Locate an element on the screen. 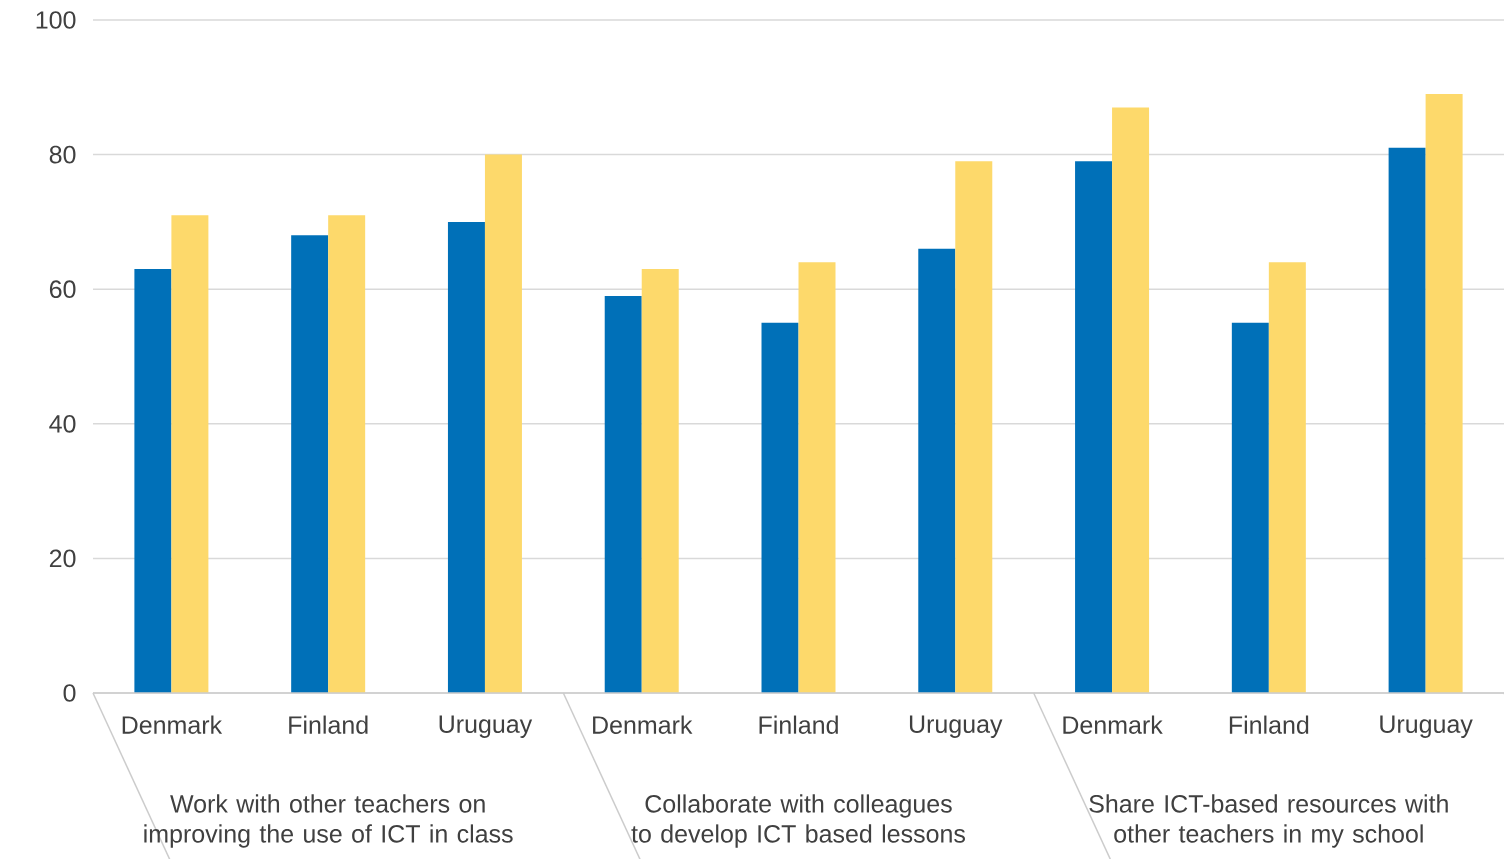 Image resolution: width=1504 pixels, height=859 pixels. y-tick-label: 20 is located at coordinates (62, 558).